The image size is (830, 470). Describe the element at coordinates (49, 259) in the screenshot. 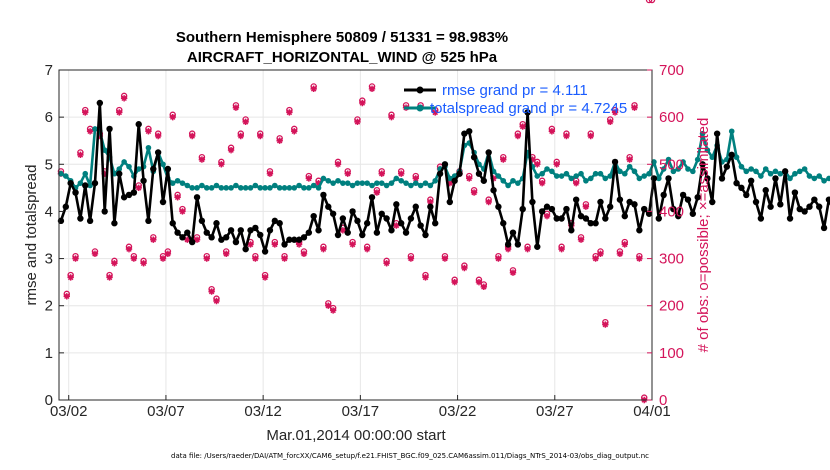

I see `y-tick-label-left: 3` at that location.